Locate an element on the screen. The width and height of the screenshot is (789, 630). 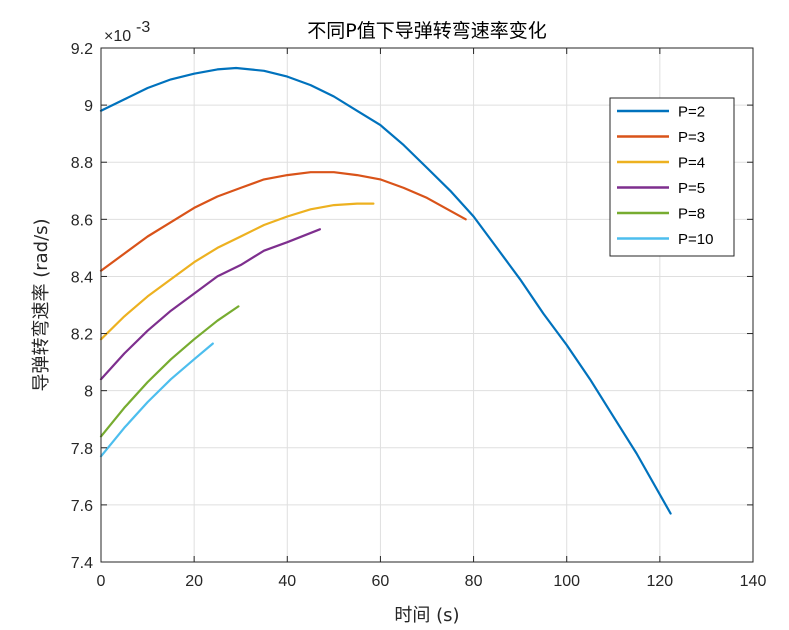
x-tick-label: 20 is located at coordinates (194, 581).